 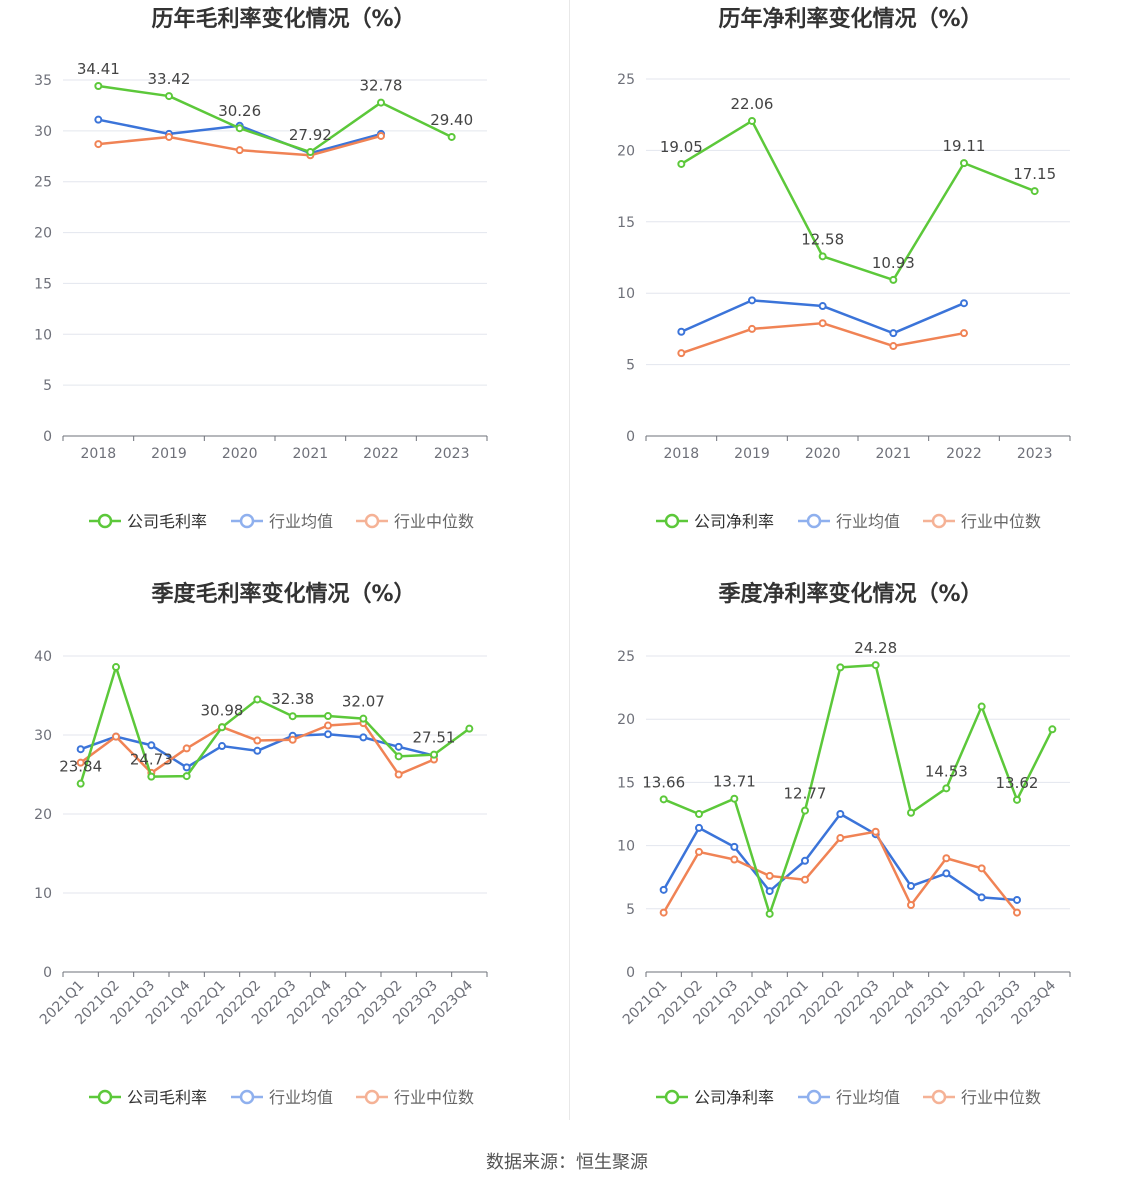 I want to click on y-tick-label: 40, so click(x=43, y=657).